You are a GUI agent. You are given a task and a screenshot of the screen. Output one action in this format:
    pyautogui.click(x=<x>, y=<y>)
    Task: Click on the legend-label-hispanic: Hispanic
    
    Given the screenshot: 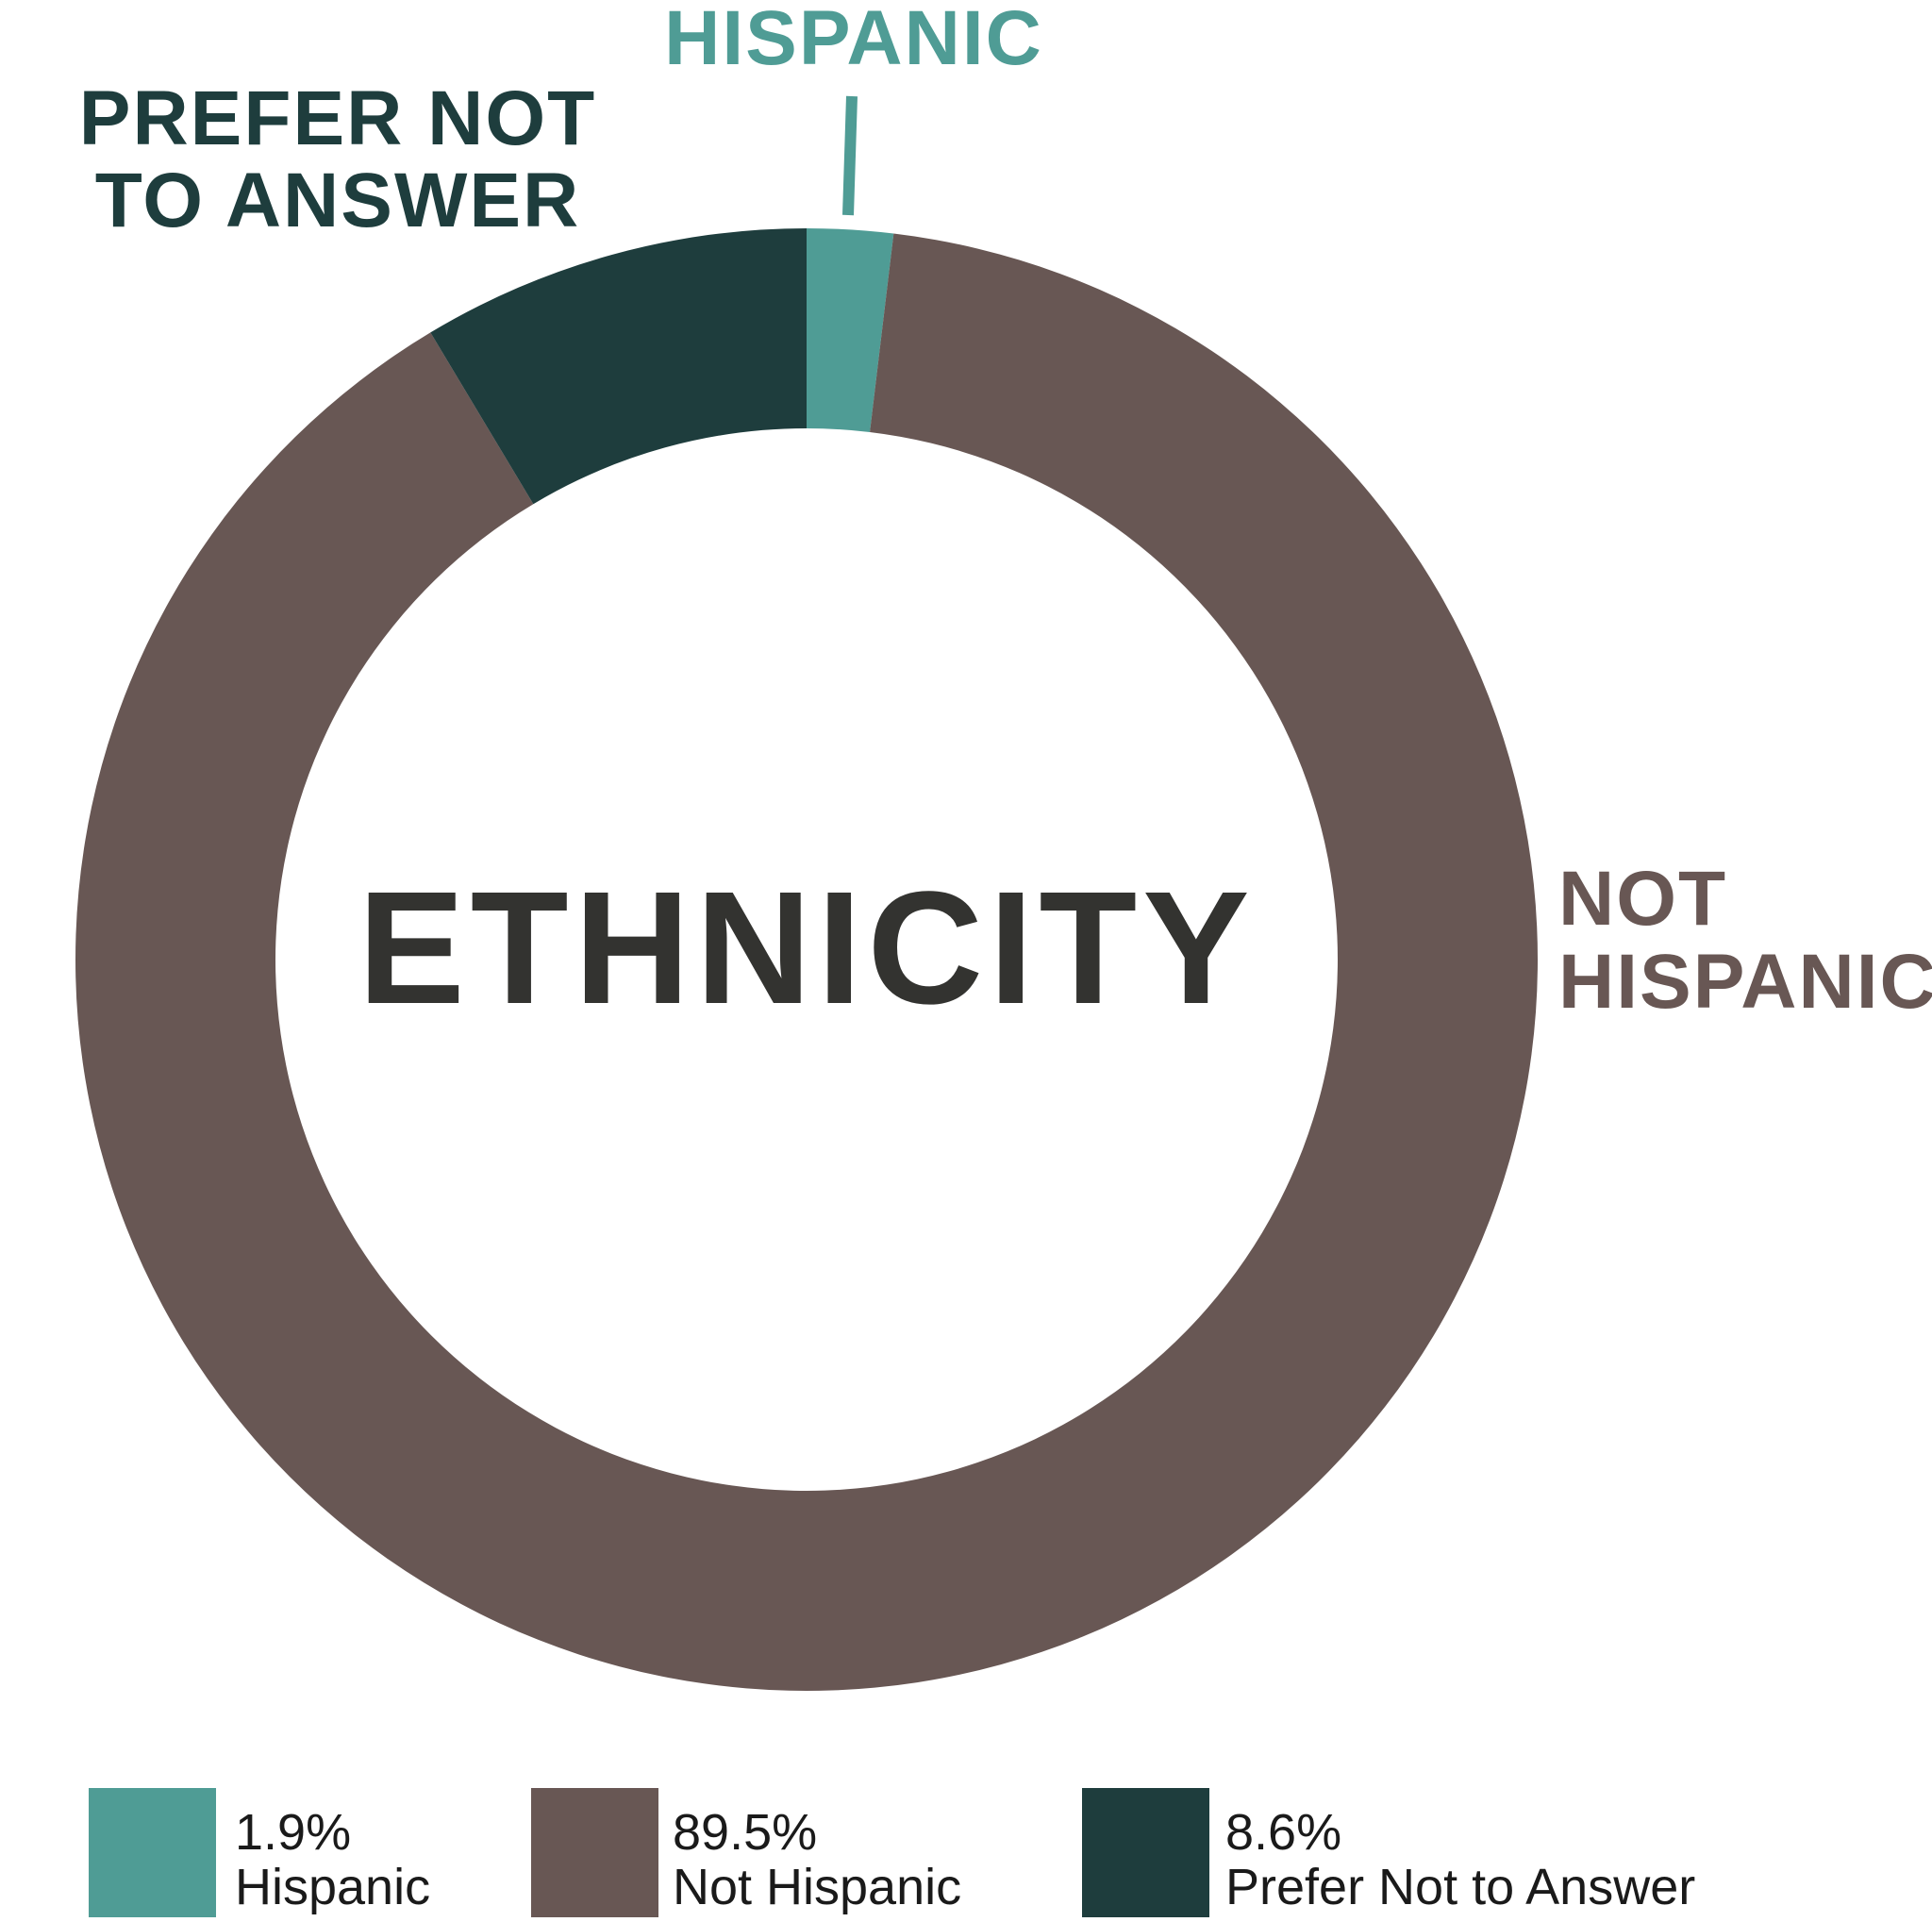 What is the action you would take?
    pyautogui.click(x=333, y=1887)
    